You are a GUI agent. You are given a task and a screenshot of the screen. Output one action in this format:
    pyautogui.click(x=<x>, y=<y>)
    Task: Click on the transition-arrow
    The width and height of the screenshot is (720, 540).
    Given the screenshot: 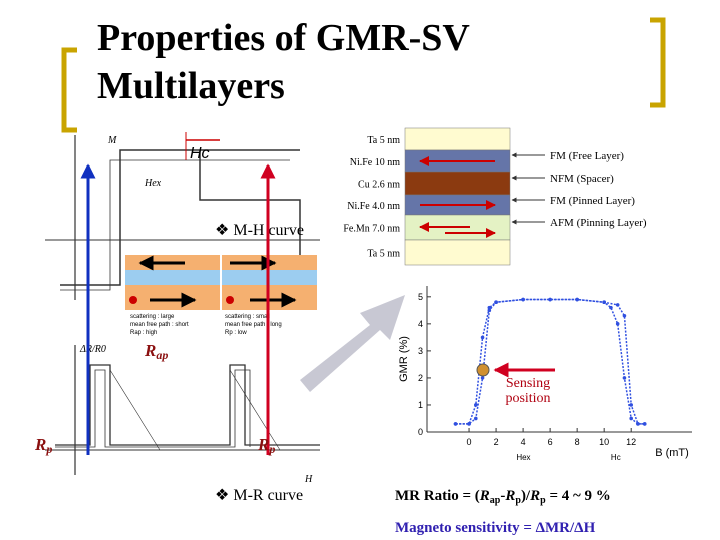 What is the action you would take?
    pyautogui.click(x=352, y=343)
    